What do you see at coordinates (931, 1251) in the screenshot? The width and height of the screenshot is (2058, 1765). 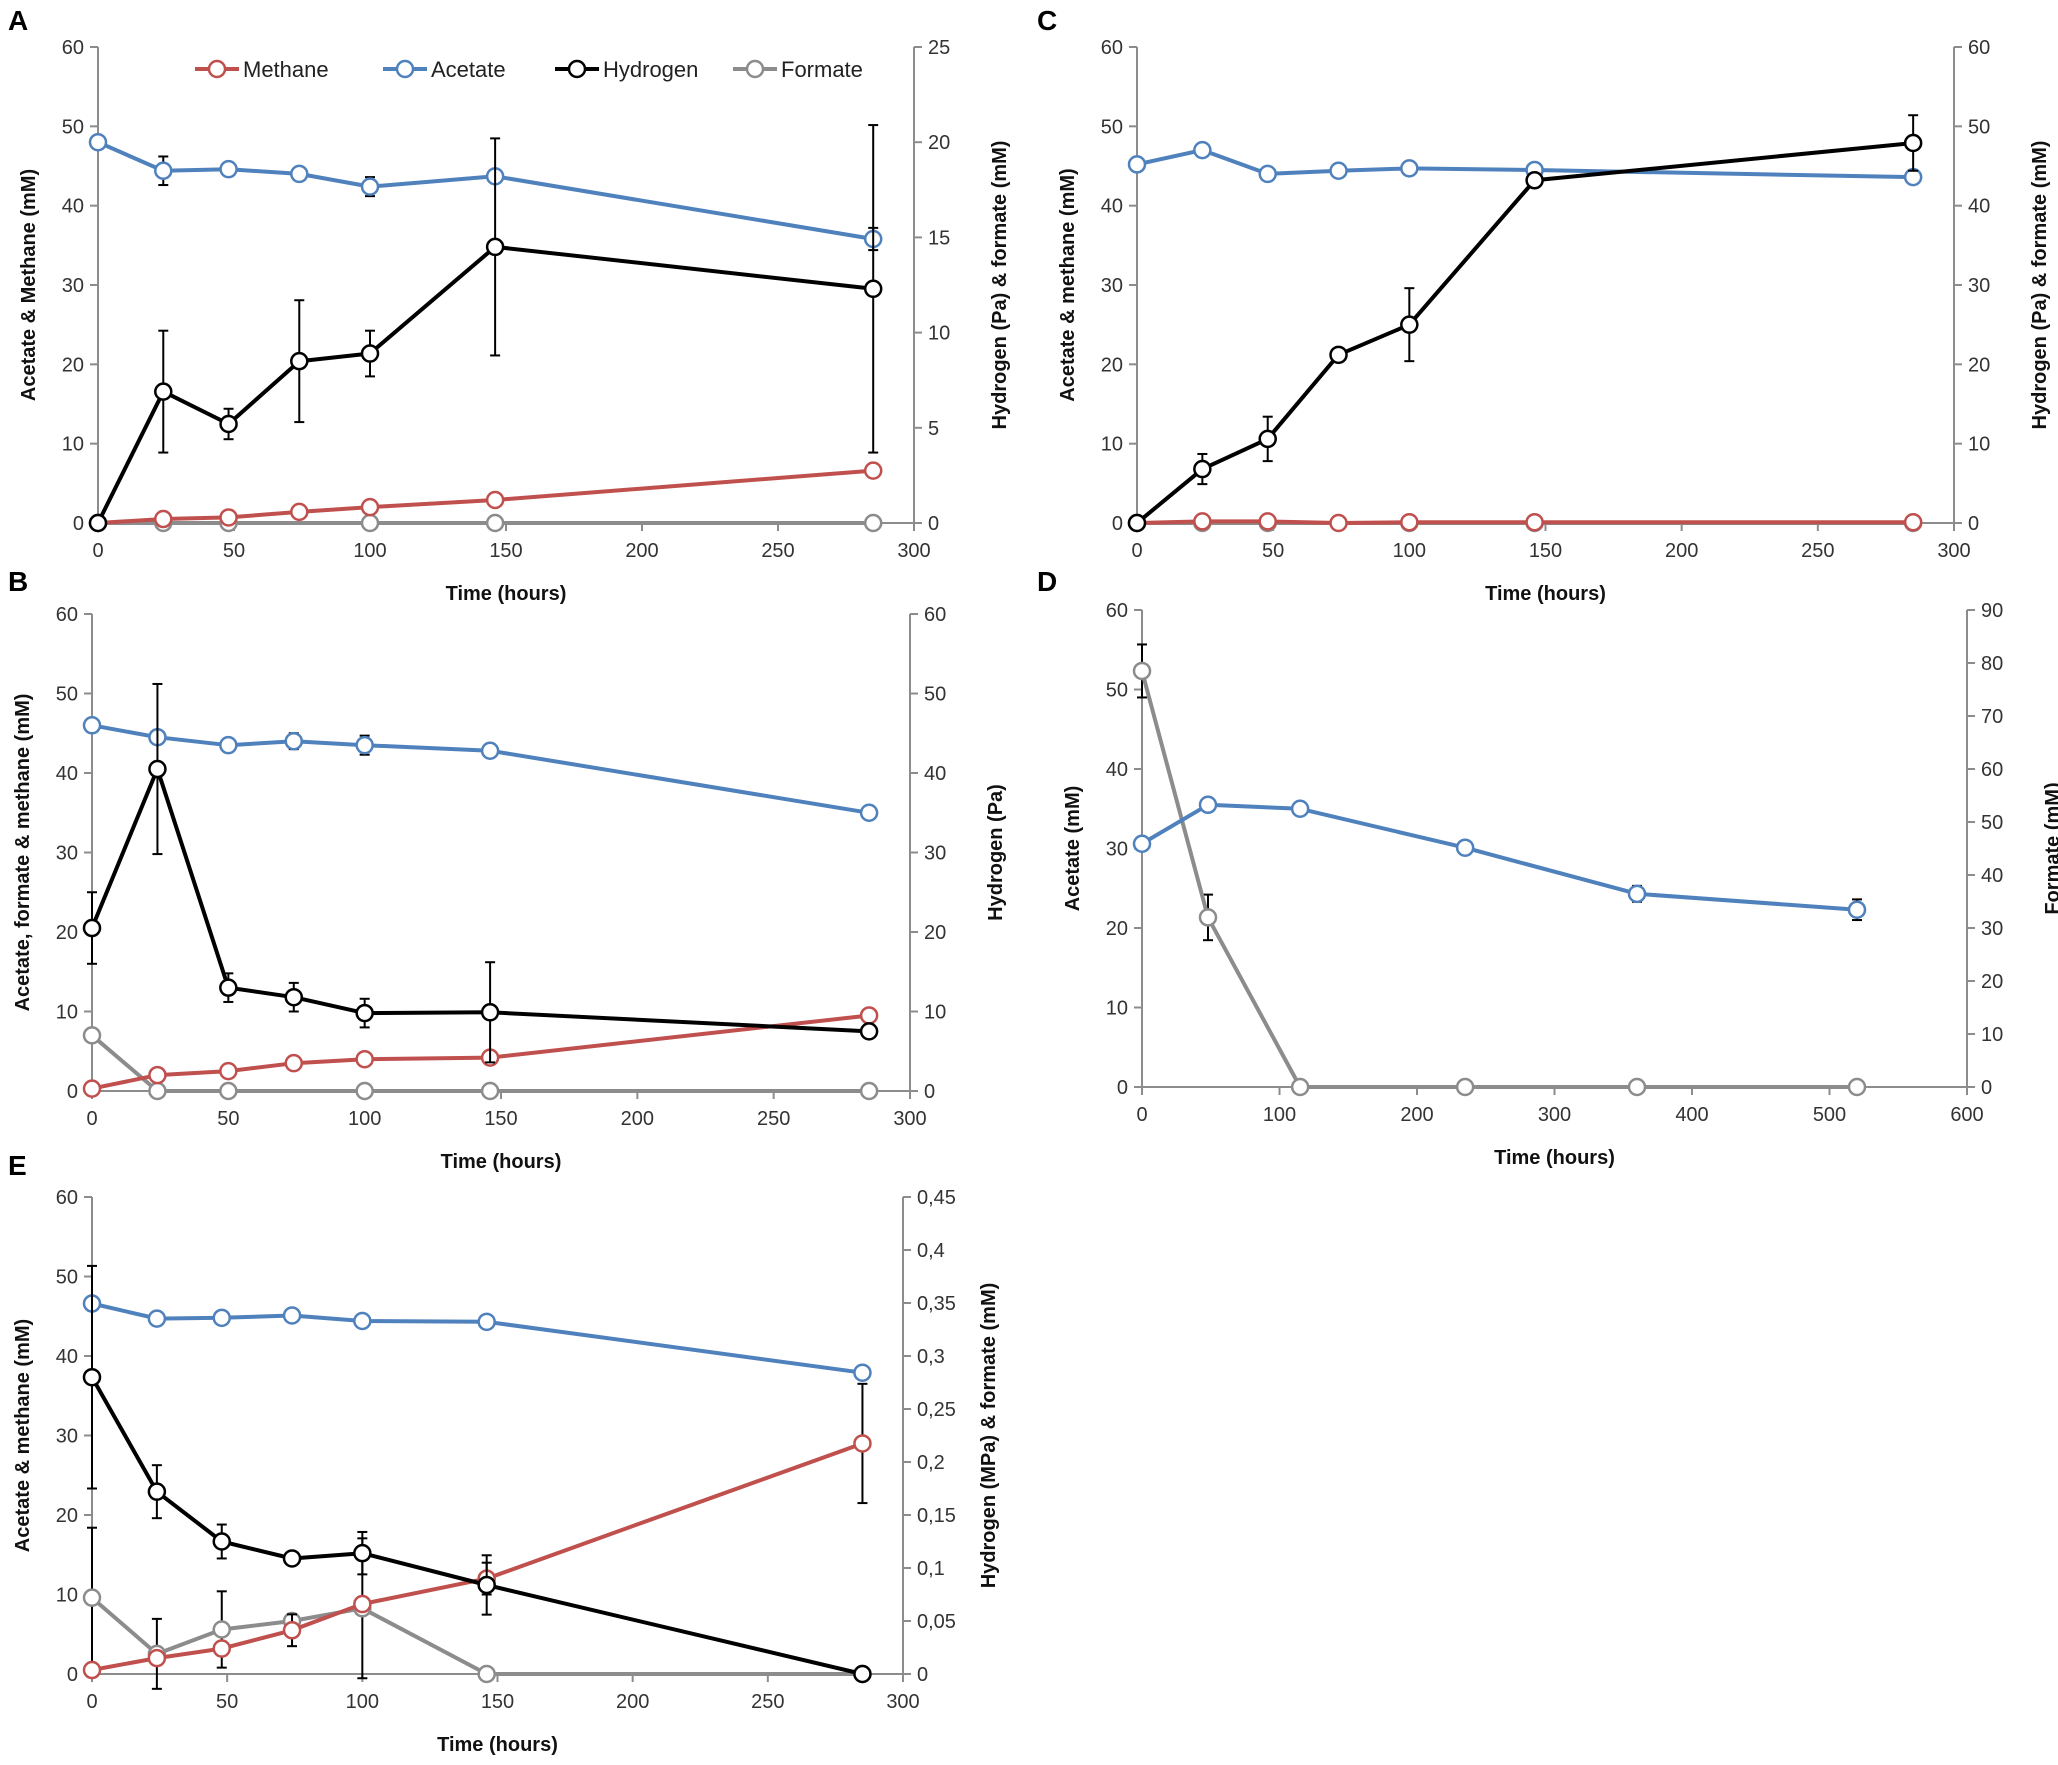 I see `y-tick-label-right-e: 0,4` at bounding box center [931, 1251].